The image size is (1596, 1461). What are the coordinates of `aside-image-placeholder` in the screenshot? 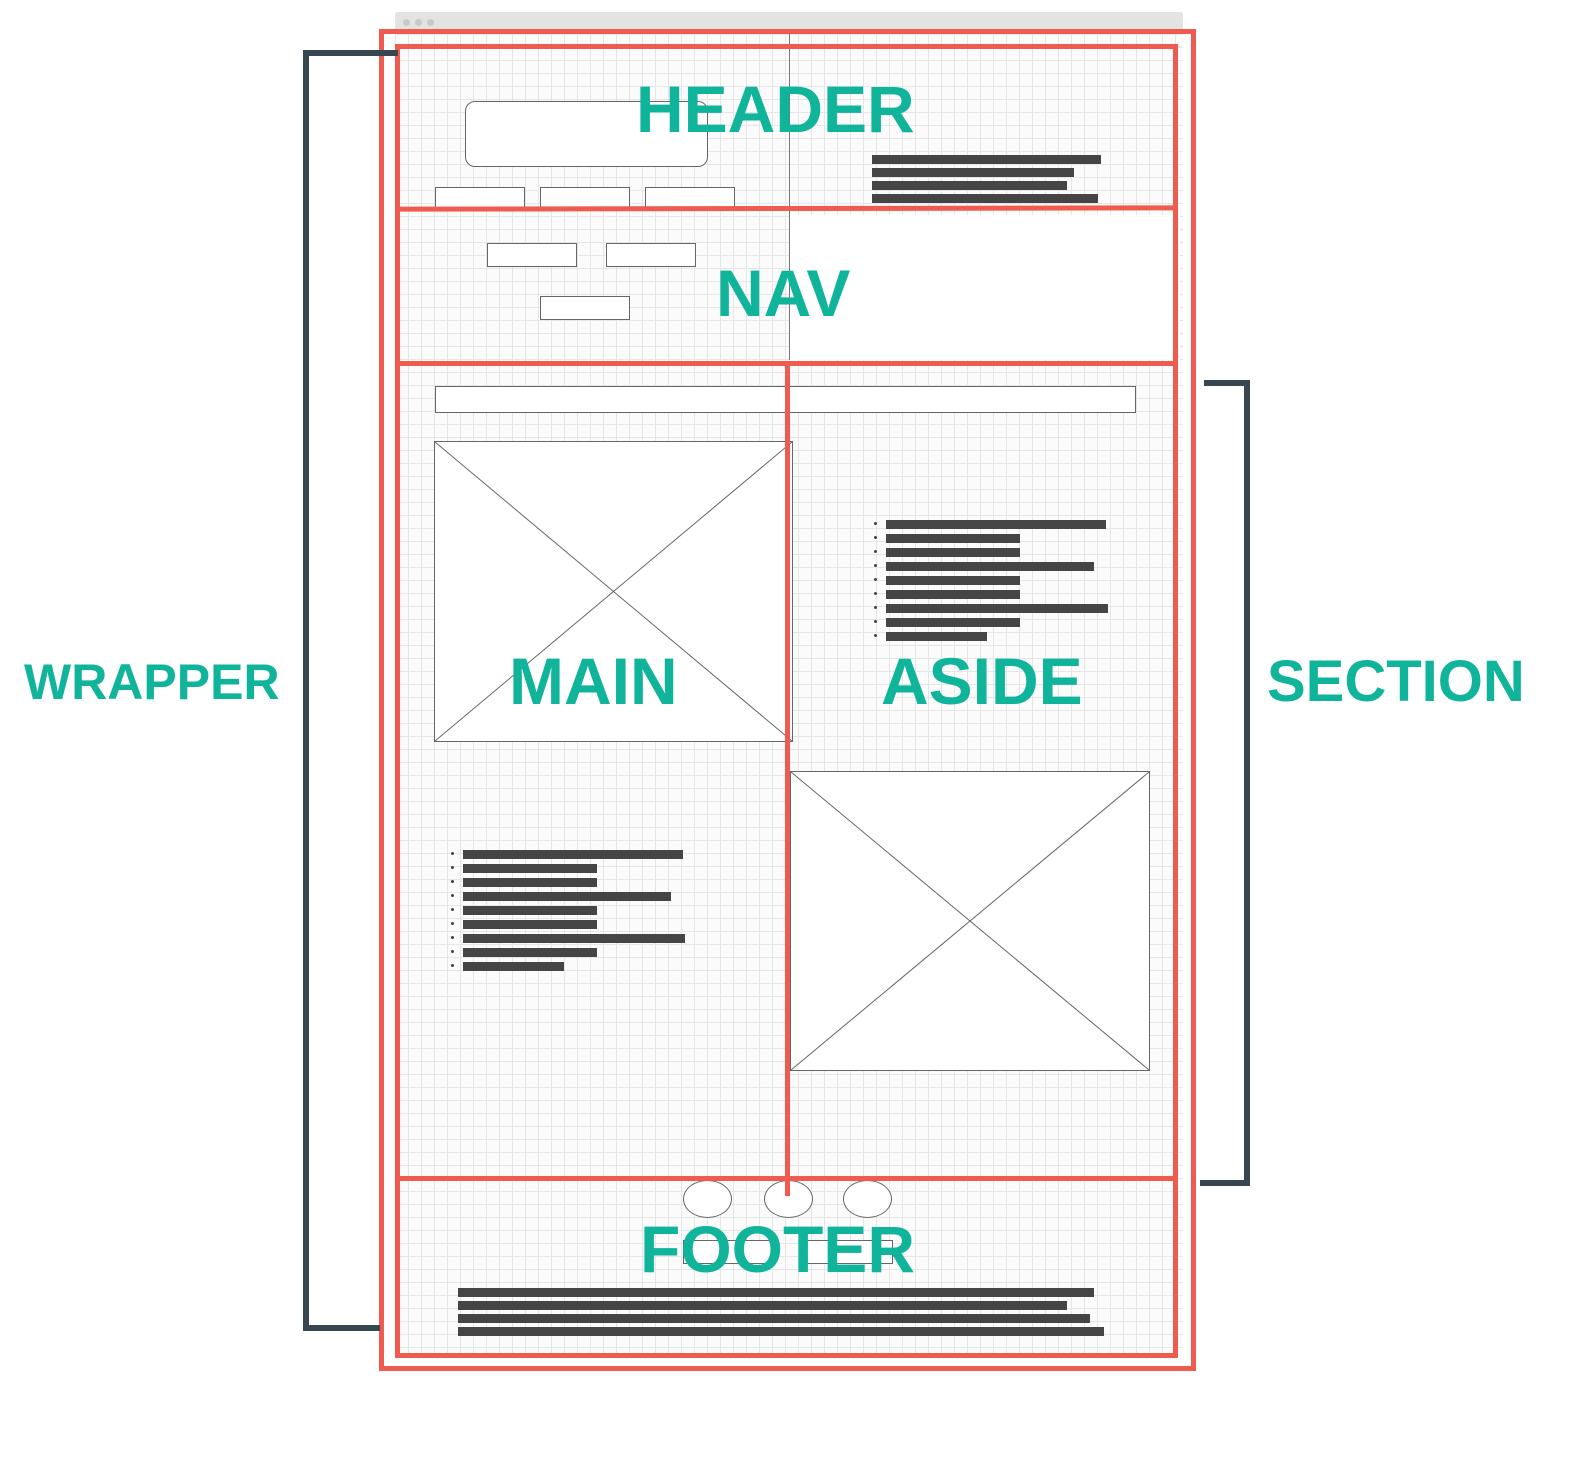 It's located at (970, 921).